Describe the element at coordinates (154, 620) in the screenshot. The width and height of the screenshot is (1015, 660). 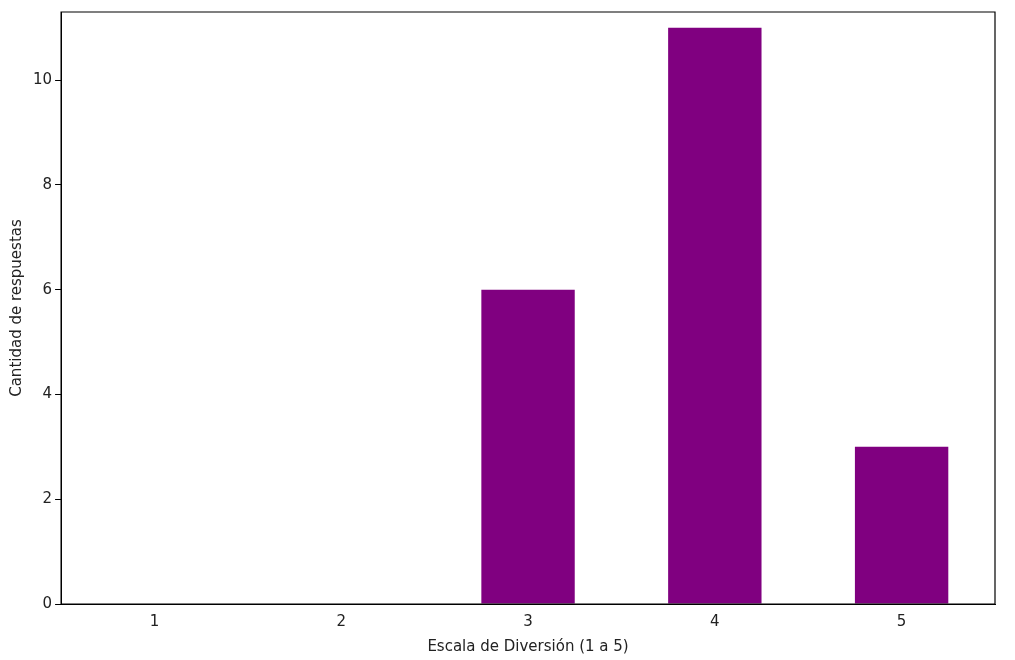
I see `x-tick-label: 1` at that location.